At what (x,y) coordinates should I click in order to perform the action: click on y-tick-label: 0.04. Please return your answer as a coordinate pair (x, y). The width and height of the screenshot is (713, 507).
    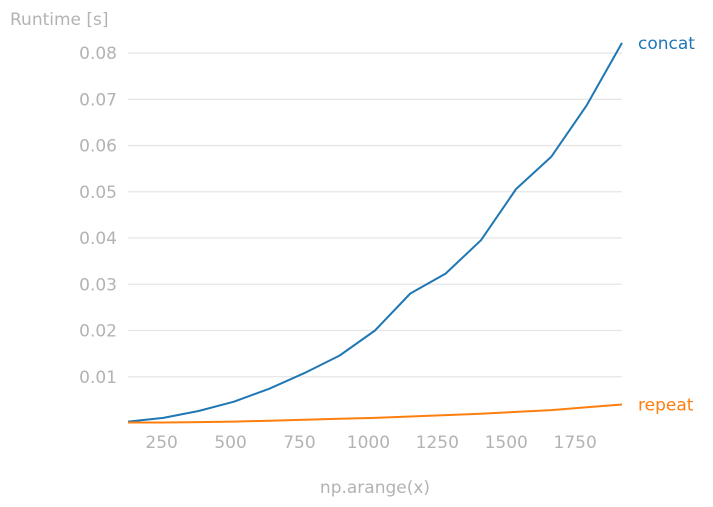
    Looking at the image, I should click on (98, 239).